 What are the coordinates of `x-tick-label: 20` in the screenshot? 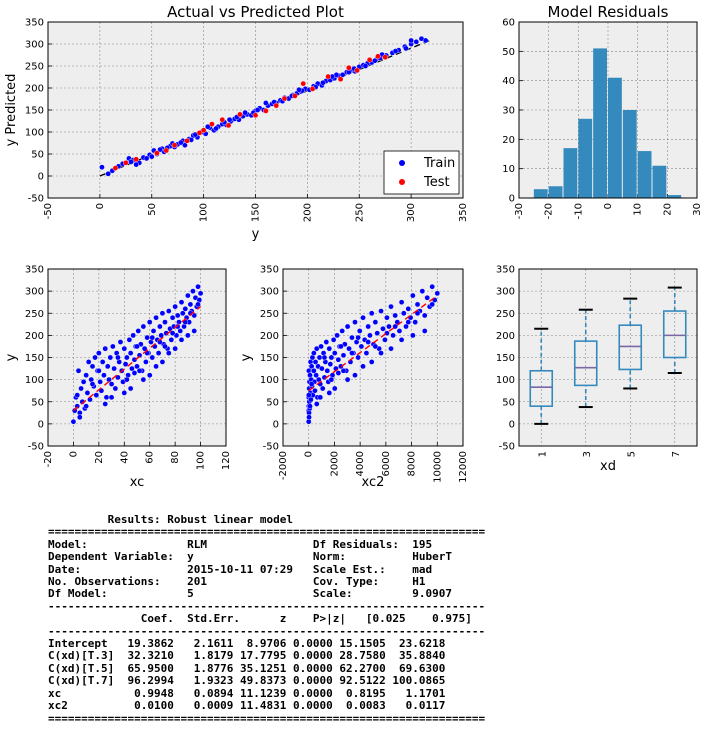 It's located at (99, 457).